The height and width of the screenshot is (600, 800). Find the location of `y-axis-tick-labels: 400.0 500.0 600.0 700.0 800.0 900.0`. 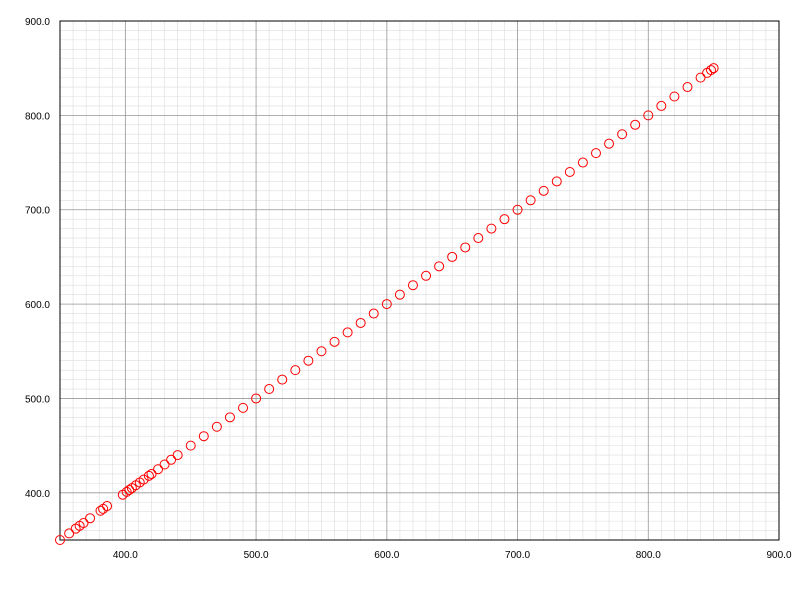

y-axis-tick-labels: 400.0 500.0 600.0 700.0 800.0 900.0 is located at coordinates (37, 258).